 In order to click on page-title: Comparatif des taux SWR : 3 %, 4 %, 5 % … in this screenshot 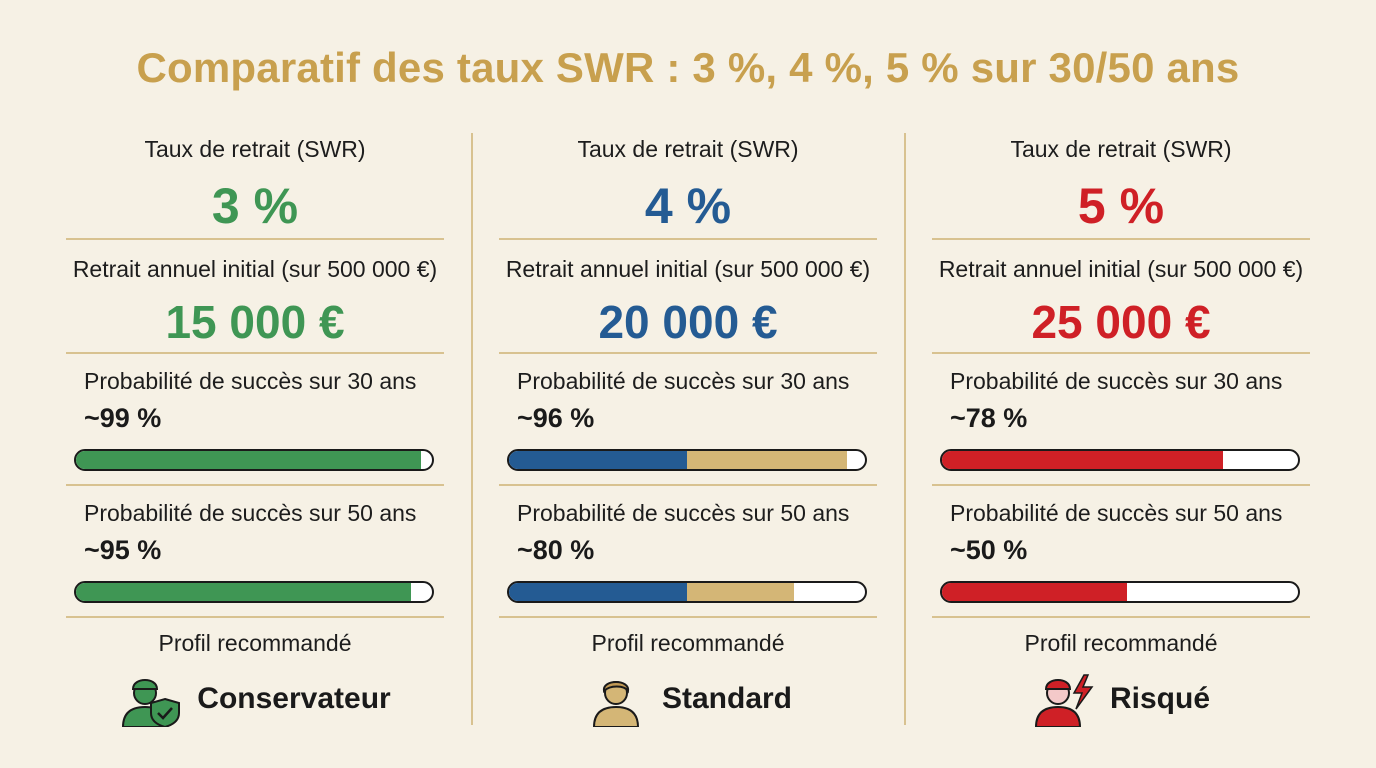, I will do `click(688, 67)`.